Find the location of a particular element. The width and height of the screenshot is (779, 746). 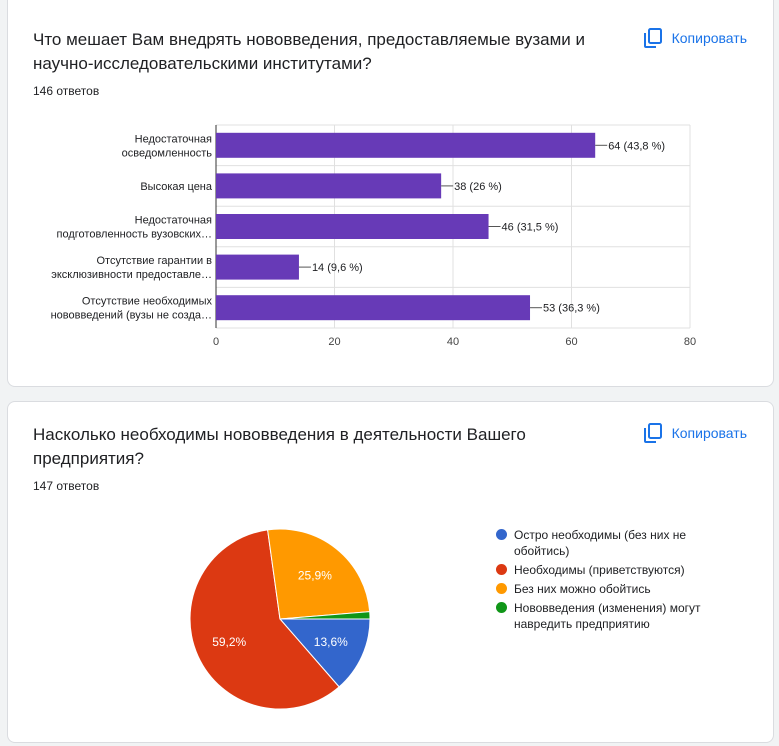

response-count: 146 ответов is located at coordinates (66, 91).